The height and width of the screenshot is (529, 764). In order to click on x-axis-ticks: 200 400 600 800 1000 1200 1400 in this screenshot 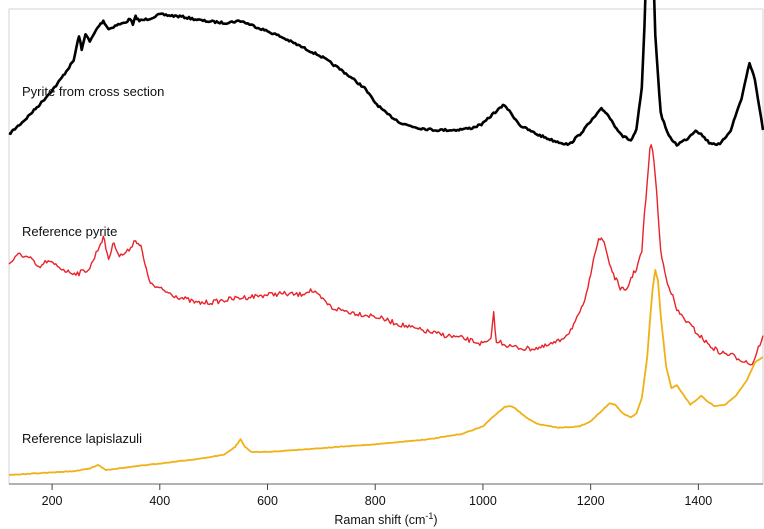, I will do `click(377, 496)`.